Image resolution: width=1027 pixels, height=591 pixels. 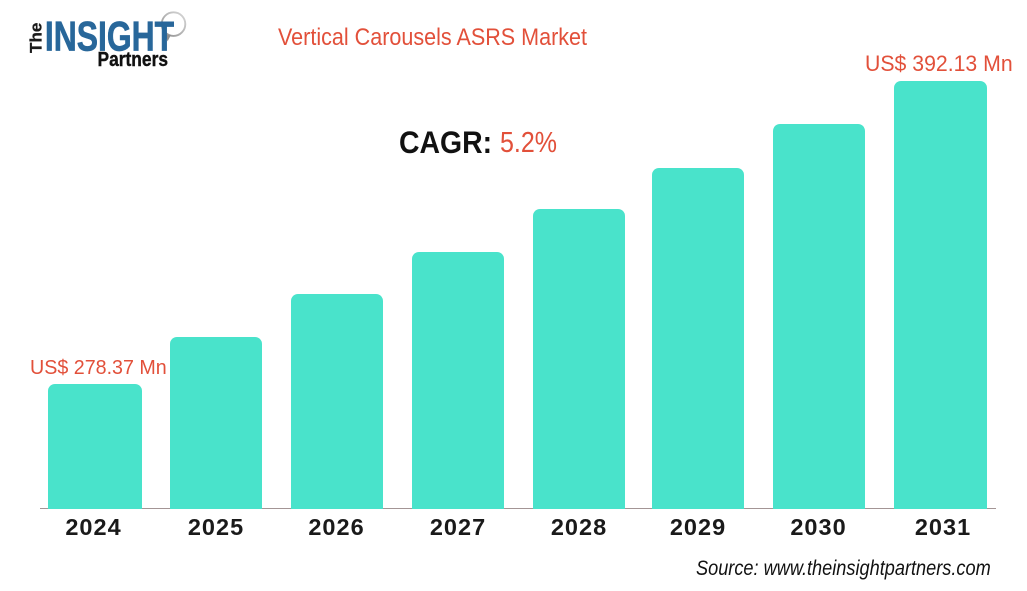 What do you see at coordinates (37, 38) in the screenshot?
I see `svg-text: The` at bounding box center [37, 38].